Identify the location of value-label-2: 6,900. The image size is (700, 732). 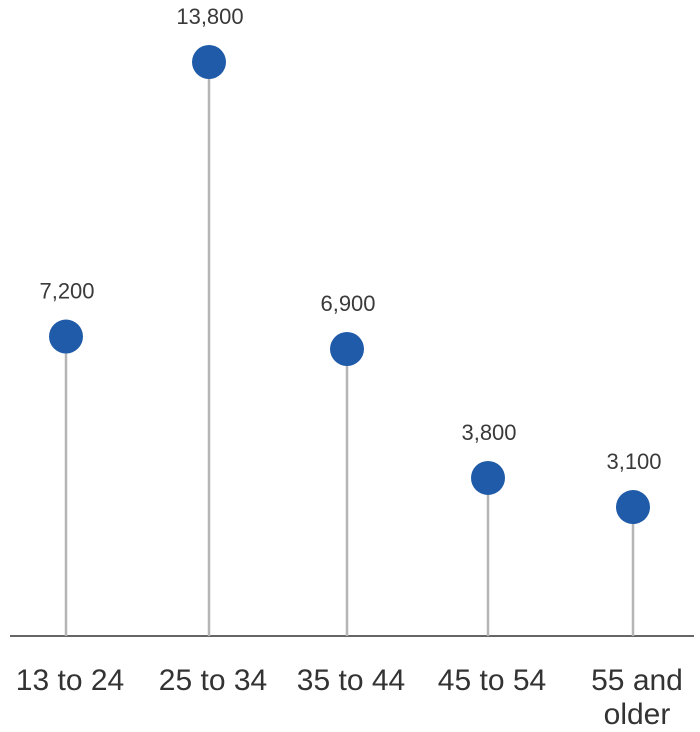
(347, 303).